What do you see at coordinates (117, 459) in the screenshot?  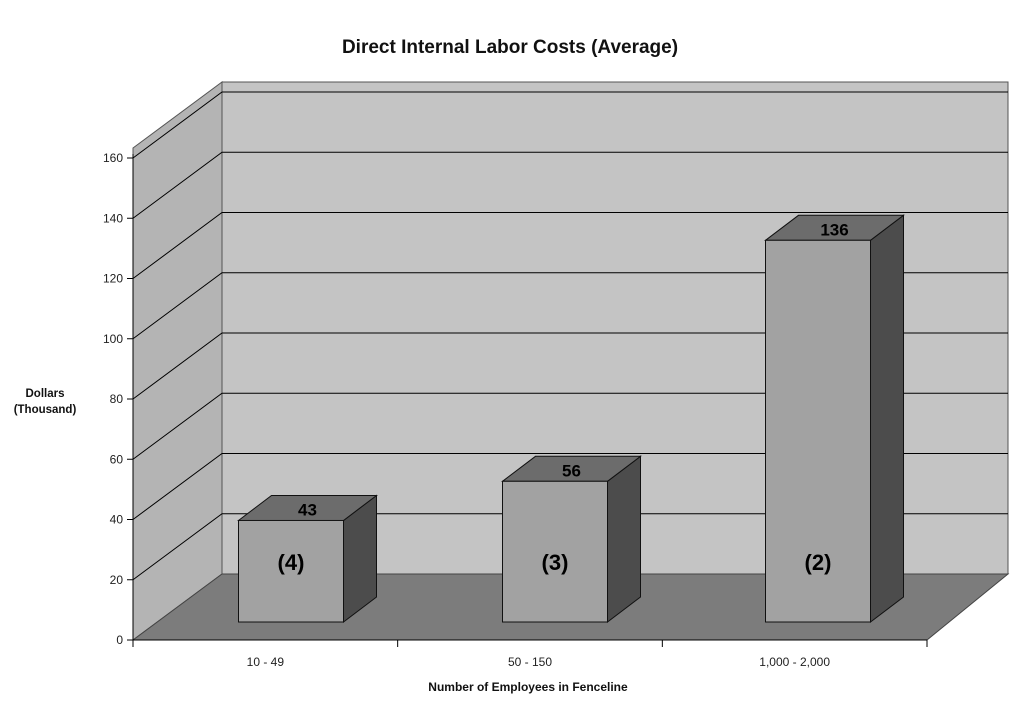 I see `y-tick-label: 60` at bounding box center [117, 459].